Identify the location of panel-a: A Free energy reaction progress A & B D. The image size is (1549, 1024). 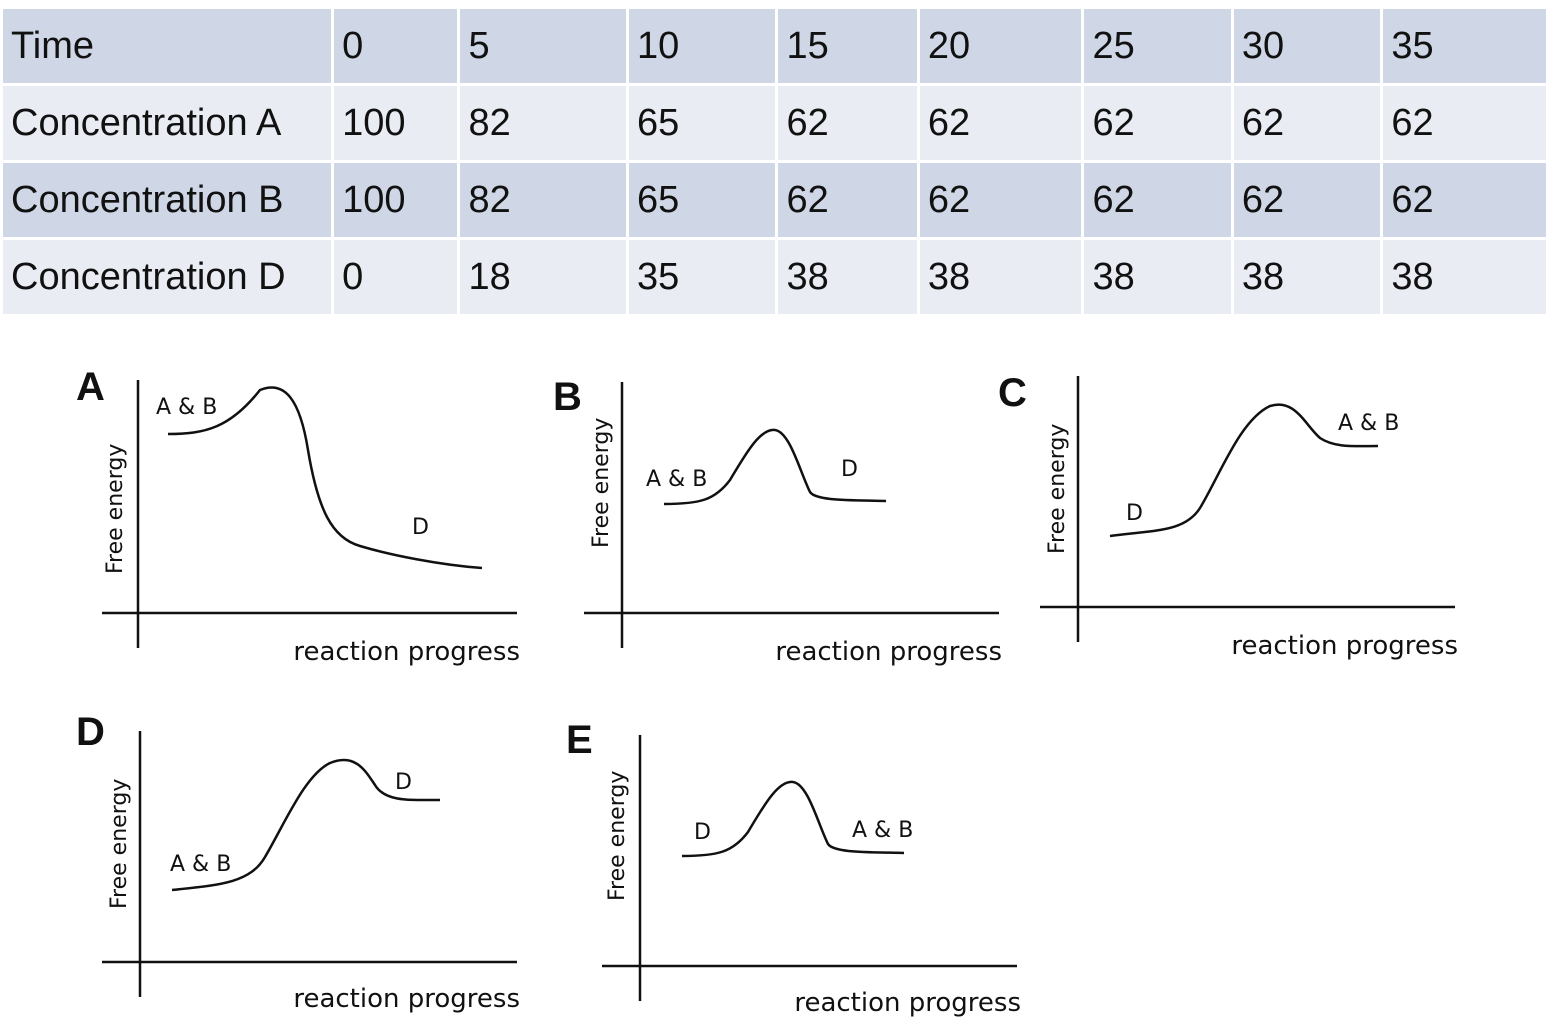
(305, 515).